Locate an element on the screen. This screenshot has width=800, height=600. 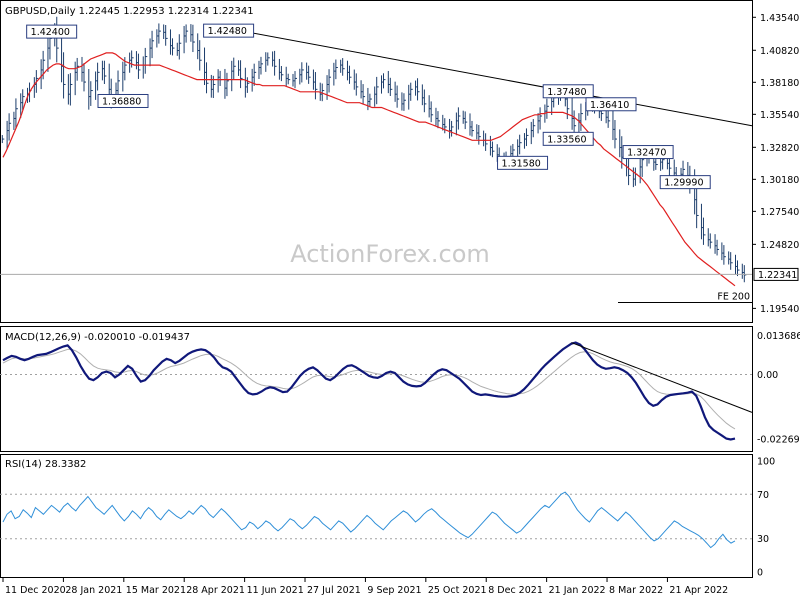
price-annotation: 1.42400 is located at coordinates (52, 31).